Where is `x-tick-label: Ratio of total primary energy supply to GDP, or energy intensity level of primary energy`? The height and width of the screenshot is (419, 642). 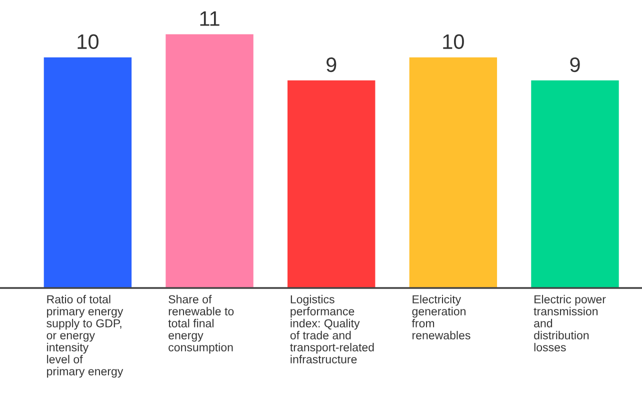
x-tick-label: Ratio of total primary energy supply to GDP, or energy intensity level of primary energy is located at coordinates (85, 336).